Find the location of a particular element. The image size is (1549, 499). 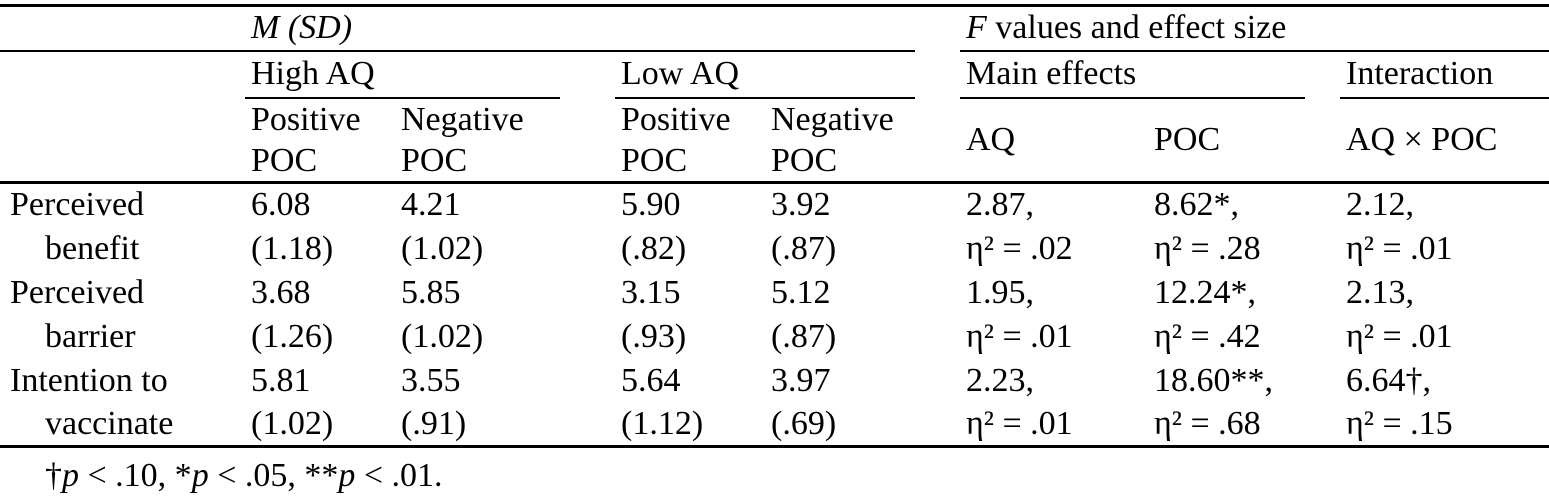

eta-cell: η² = .42 is located at coordinates (1207, 336).